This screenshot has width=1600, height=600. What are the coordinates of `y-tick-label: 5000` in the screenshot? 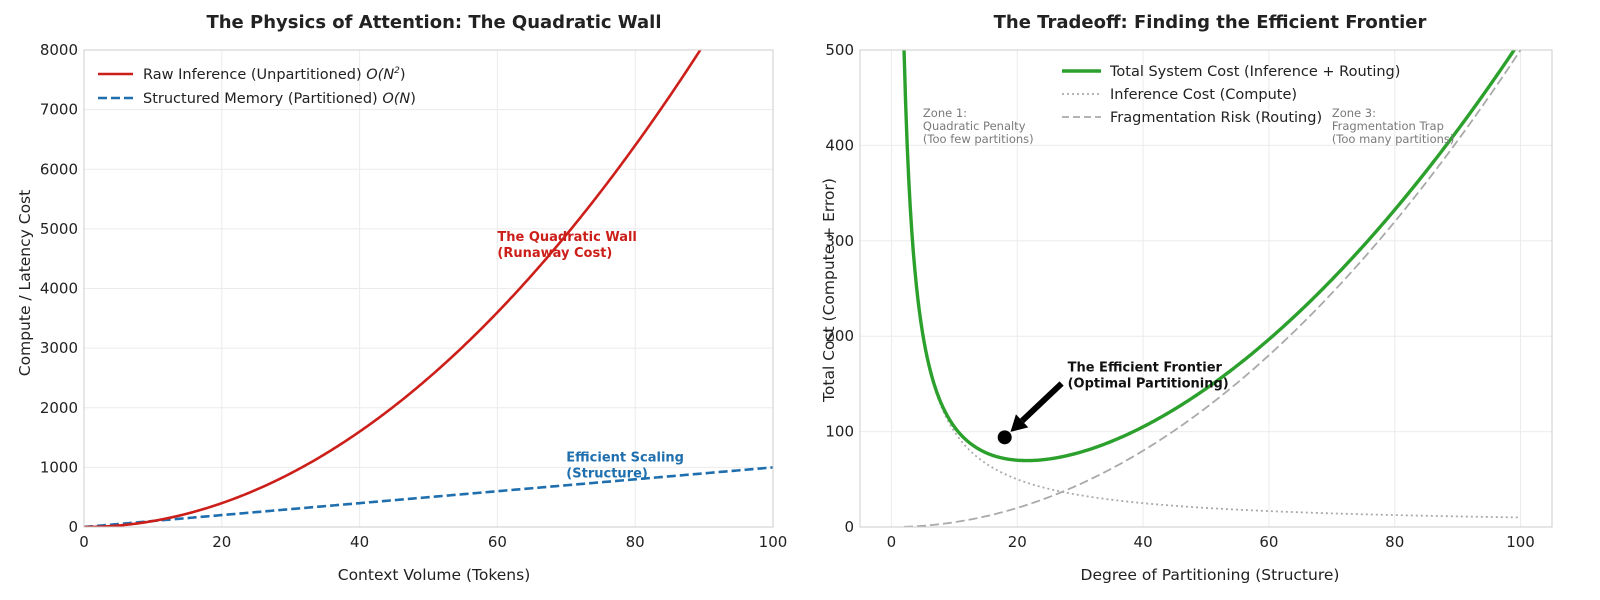 It's located at (59, 229).